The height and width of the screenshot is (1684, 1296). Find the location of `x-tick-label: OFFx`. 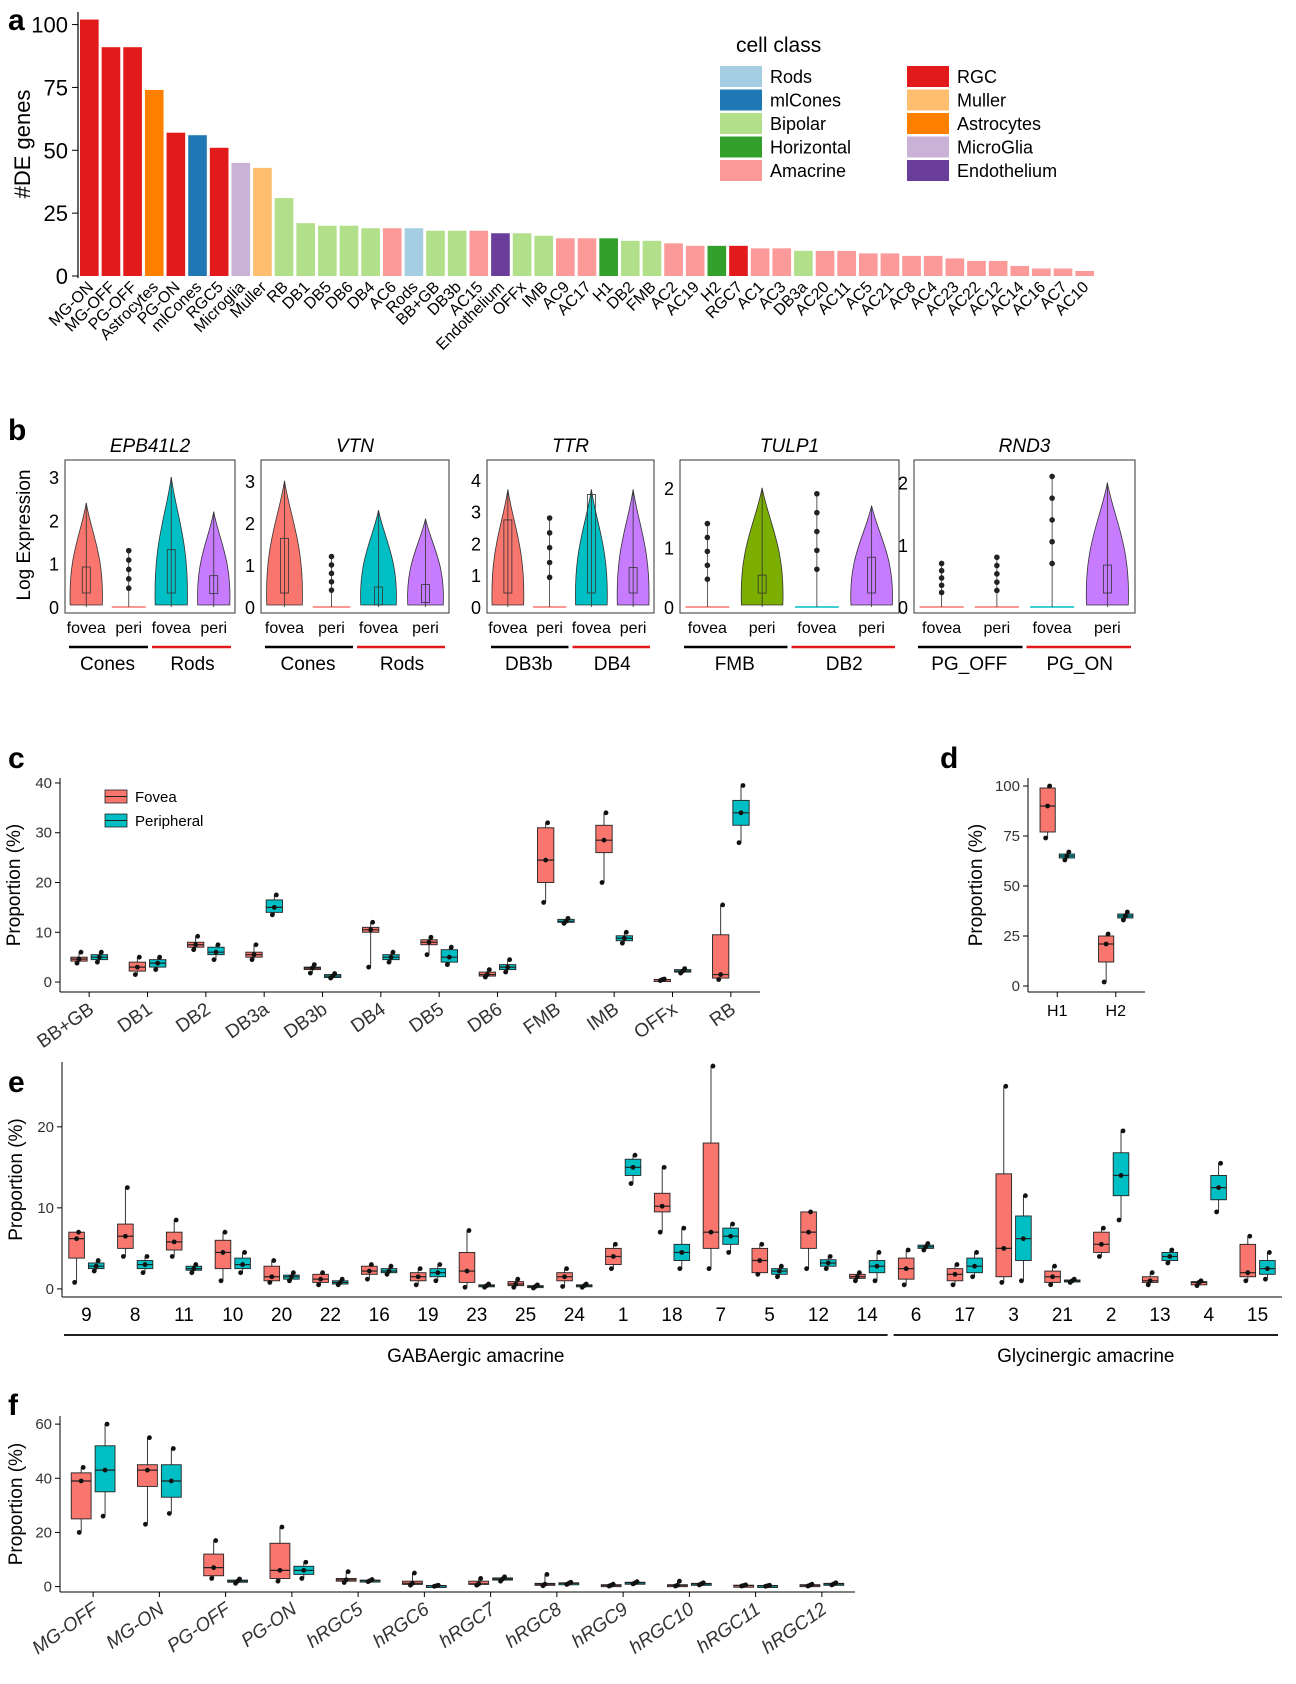

x-tick-label: OFFx is located at coordinates (655, 1021).